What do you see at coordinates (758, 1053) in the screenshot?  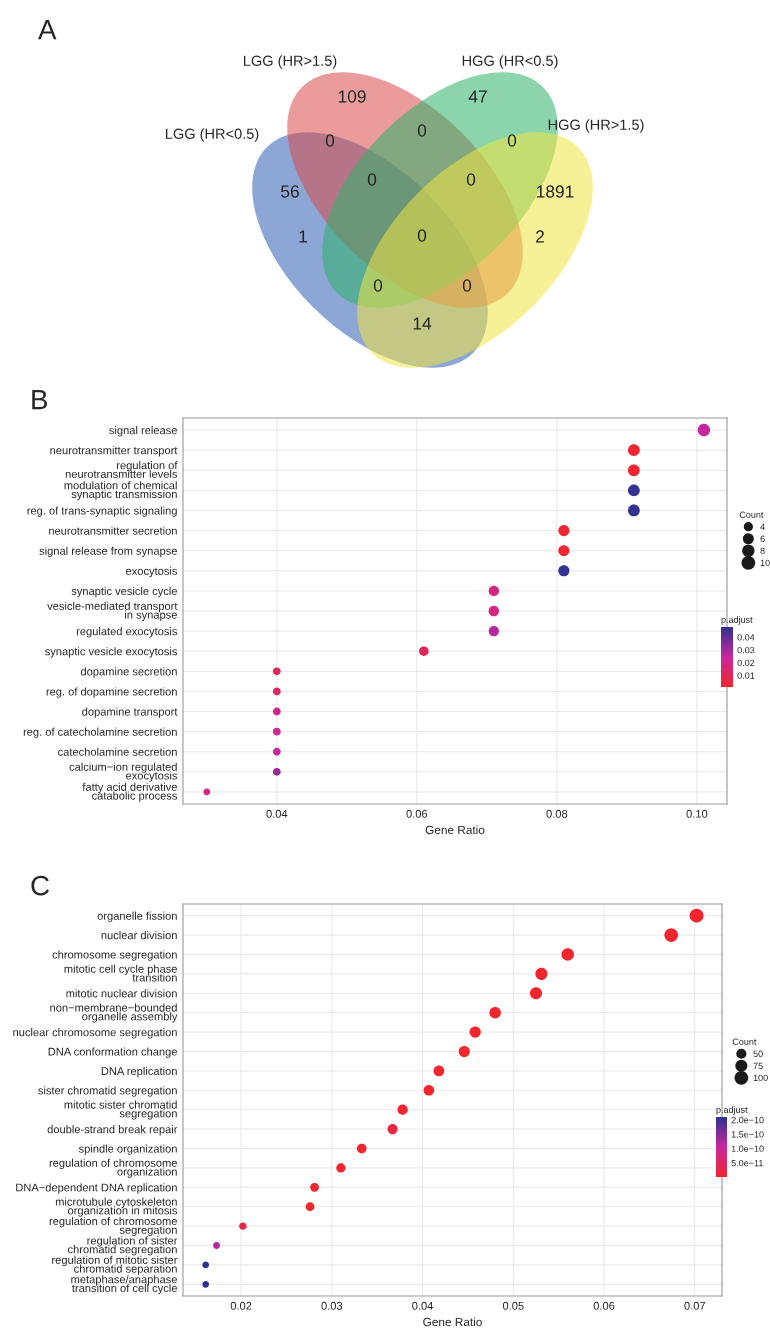 I see `legend-label: 50` at bounding box center [758, 1053].